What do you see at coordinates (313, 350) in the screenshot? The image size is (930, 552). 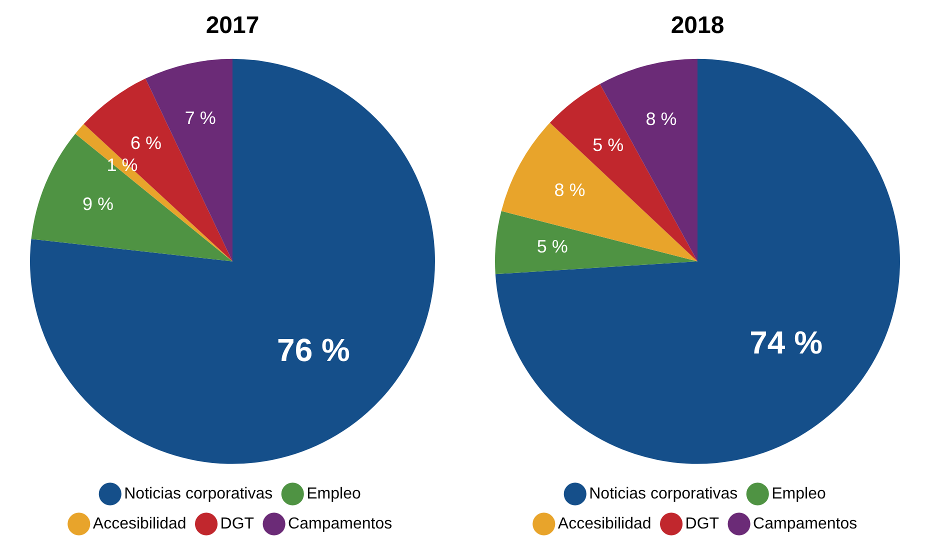 I see `data-label: 76 %` at bounding box center [313, 350].